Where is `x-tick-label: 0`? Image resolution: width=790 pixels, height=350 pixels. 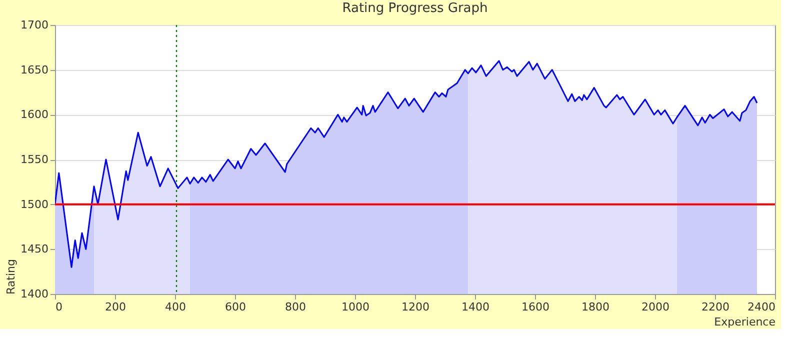 x-tick-label: 0 is located at coordinates (59, 307).